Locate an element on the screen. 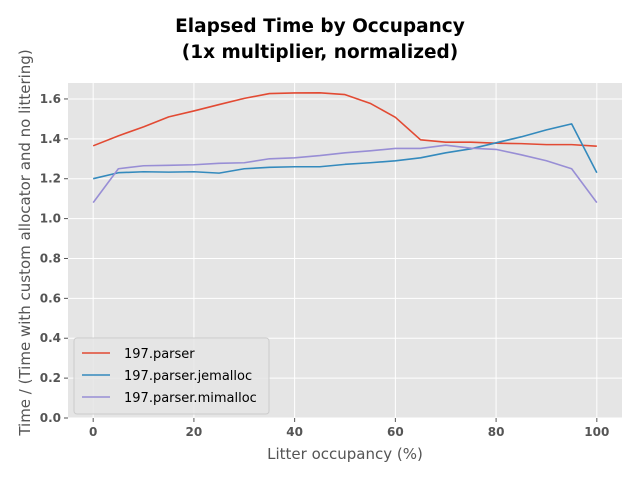 The height and width of the screenshot is (480, 640). legend-label: 197.parser.mimalloc is located at coordinates (190, 398).